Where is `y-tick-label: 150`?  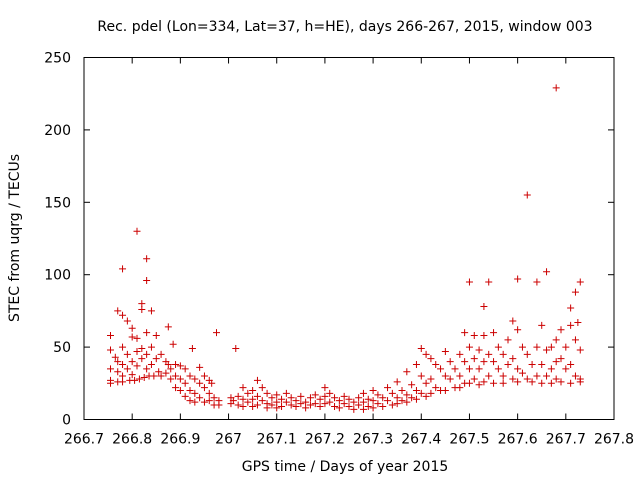
y-tick-label: 150 is located at coordinates (57, 203).